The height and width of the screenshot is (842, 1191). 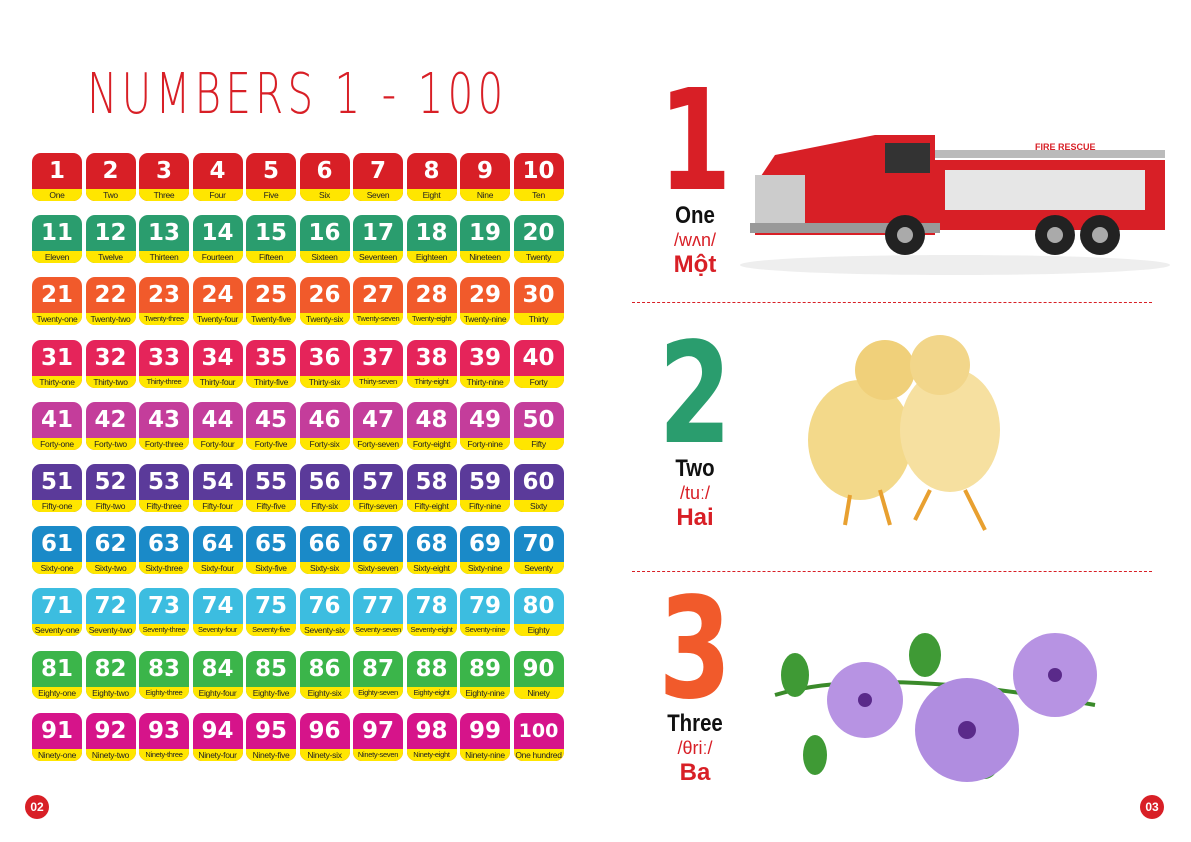 What do you see at coordinates (378, 568) in the screenshot?
I see `tile-word: Sixty-seven` at bounding box center [378, 568].